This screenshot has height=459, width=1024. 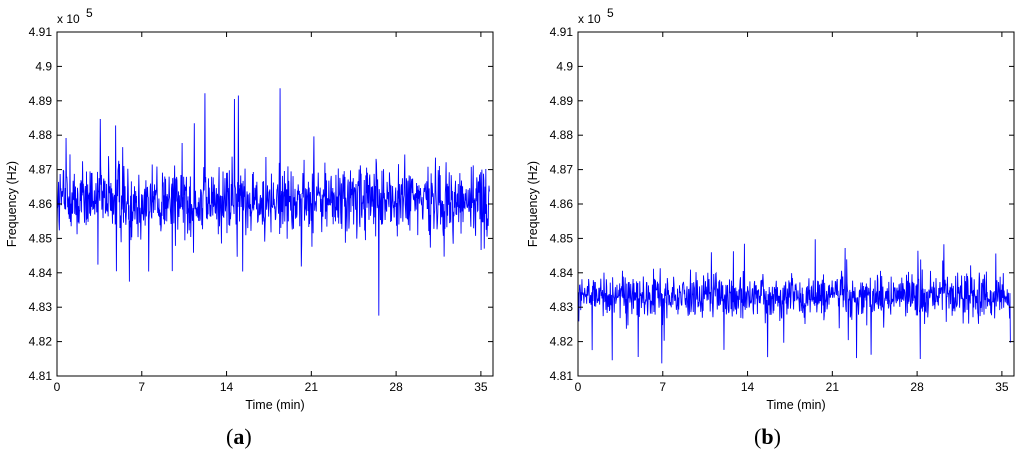 I want to click on panel-label-b: (b), so click(x=767, y=436).